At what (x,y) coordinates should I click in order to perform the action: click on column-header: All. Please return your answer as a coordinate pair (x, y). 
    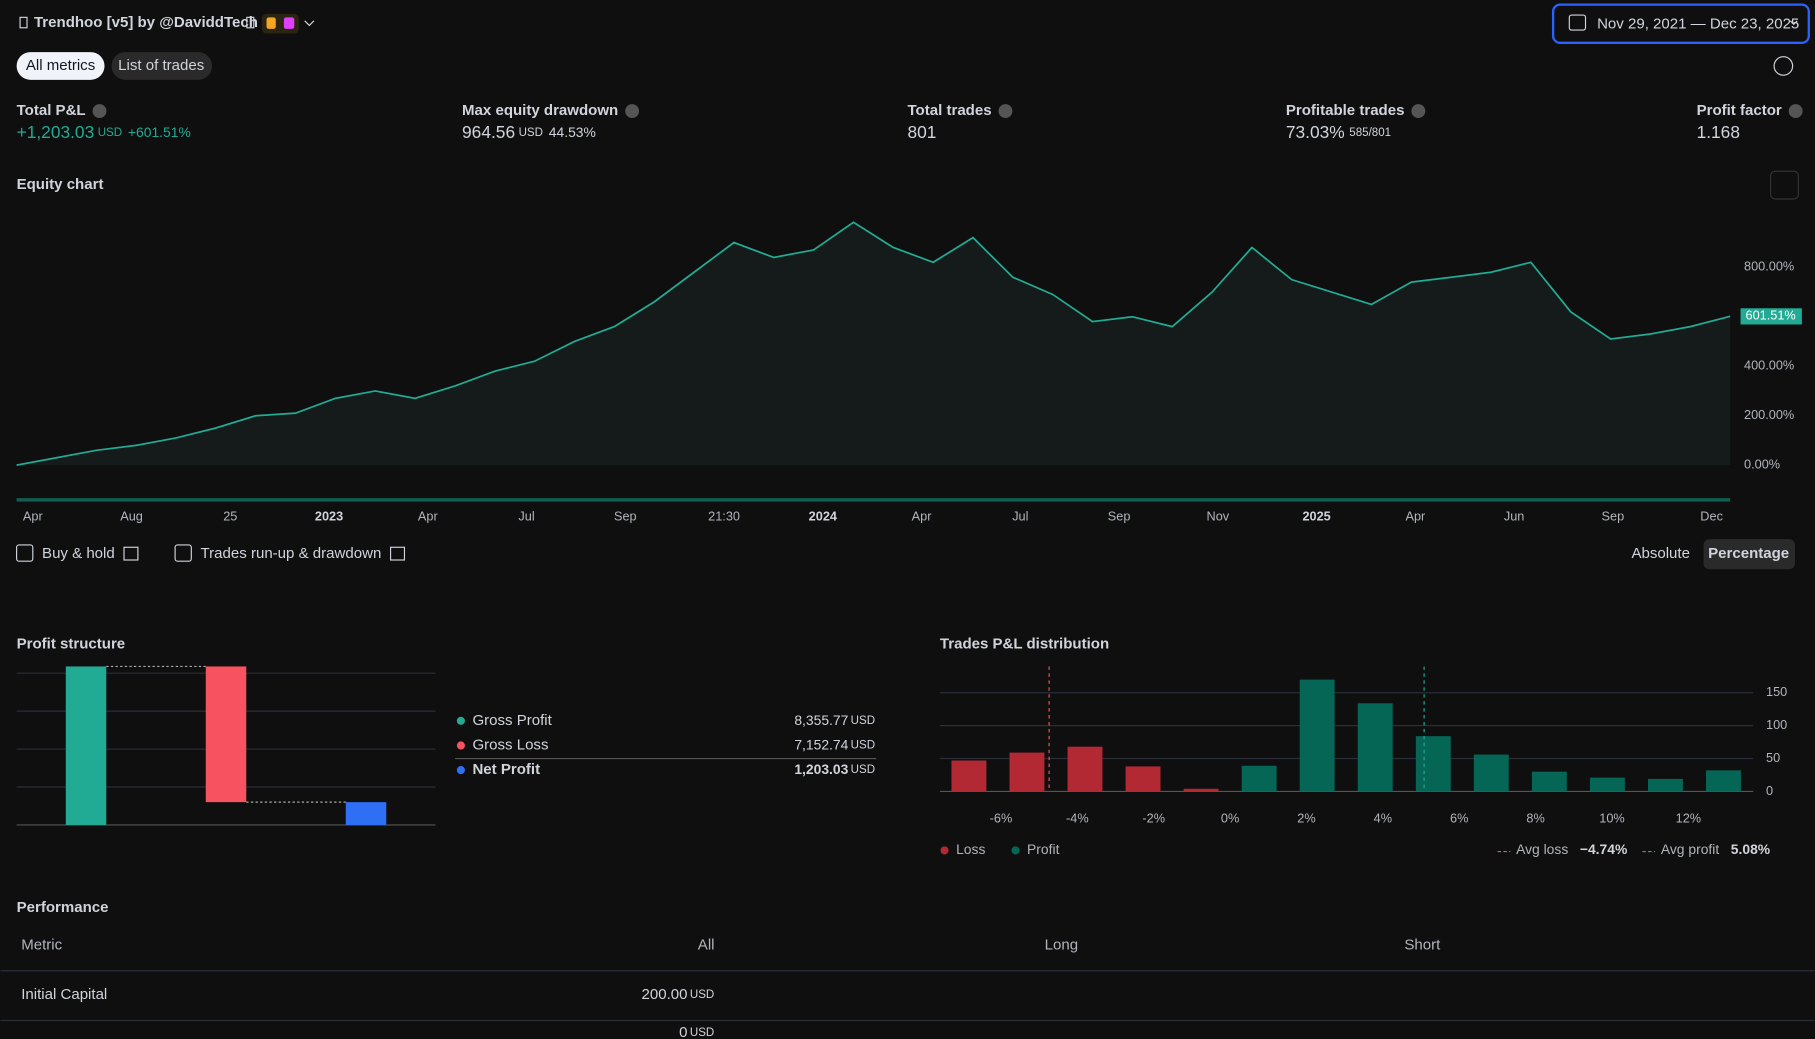
    Looking at the image, I should click on (706, 944).